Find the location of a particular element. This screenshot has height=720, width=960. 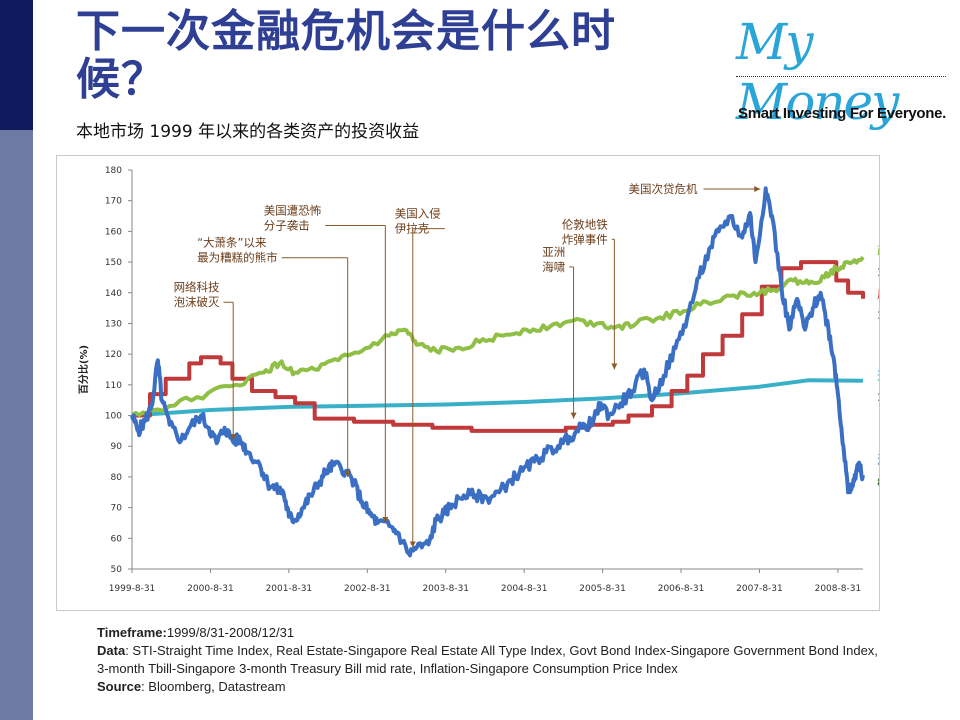

y-tick-label: 130 is located at coordinates (113, 324).